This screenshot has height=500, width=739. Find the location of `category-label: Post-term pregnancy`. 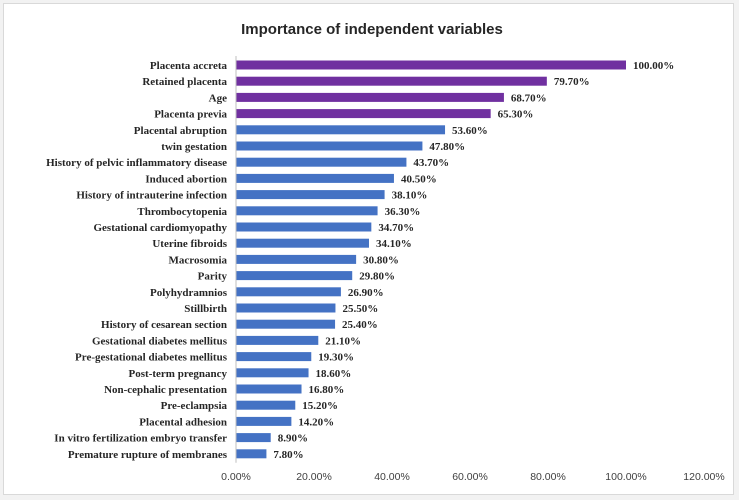

category-label: Post-term pregnancy is located at coordinates (178, 374).